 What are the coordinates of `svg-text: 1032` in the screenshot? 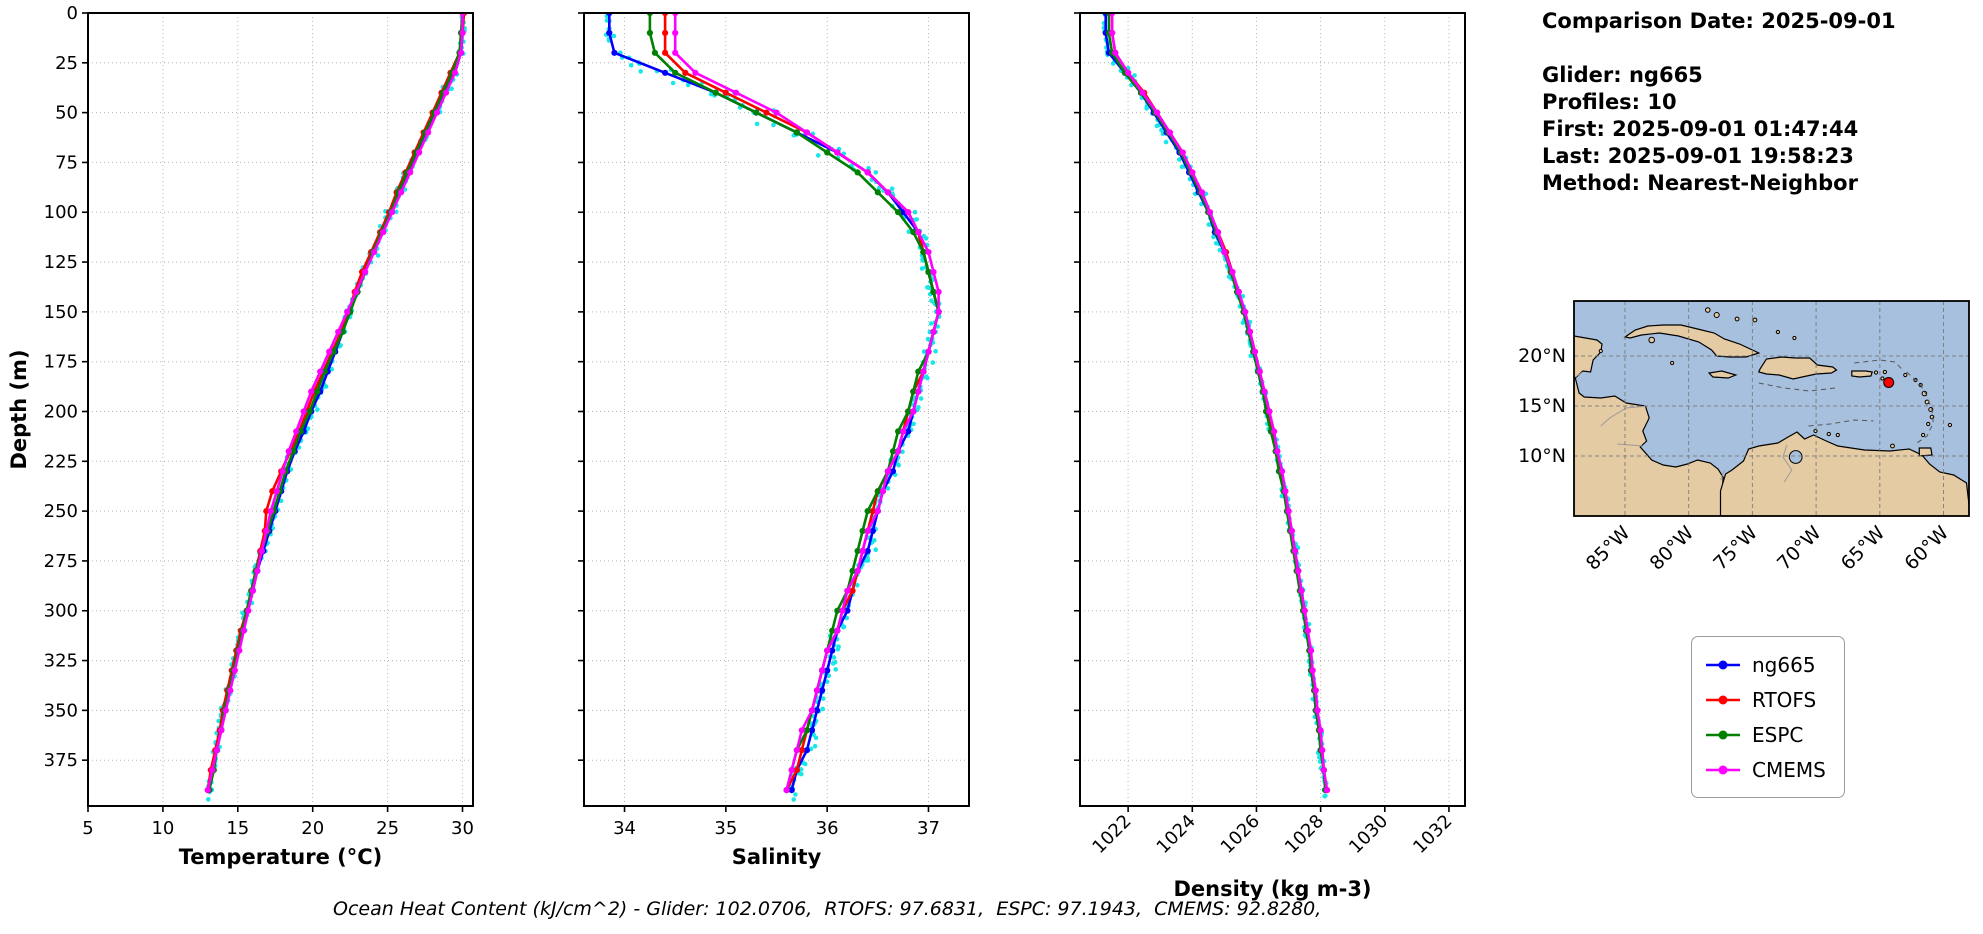 It's located at (1432, 834).